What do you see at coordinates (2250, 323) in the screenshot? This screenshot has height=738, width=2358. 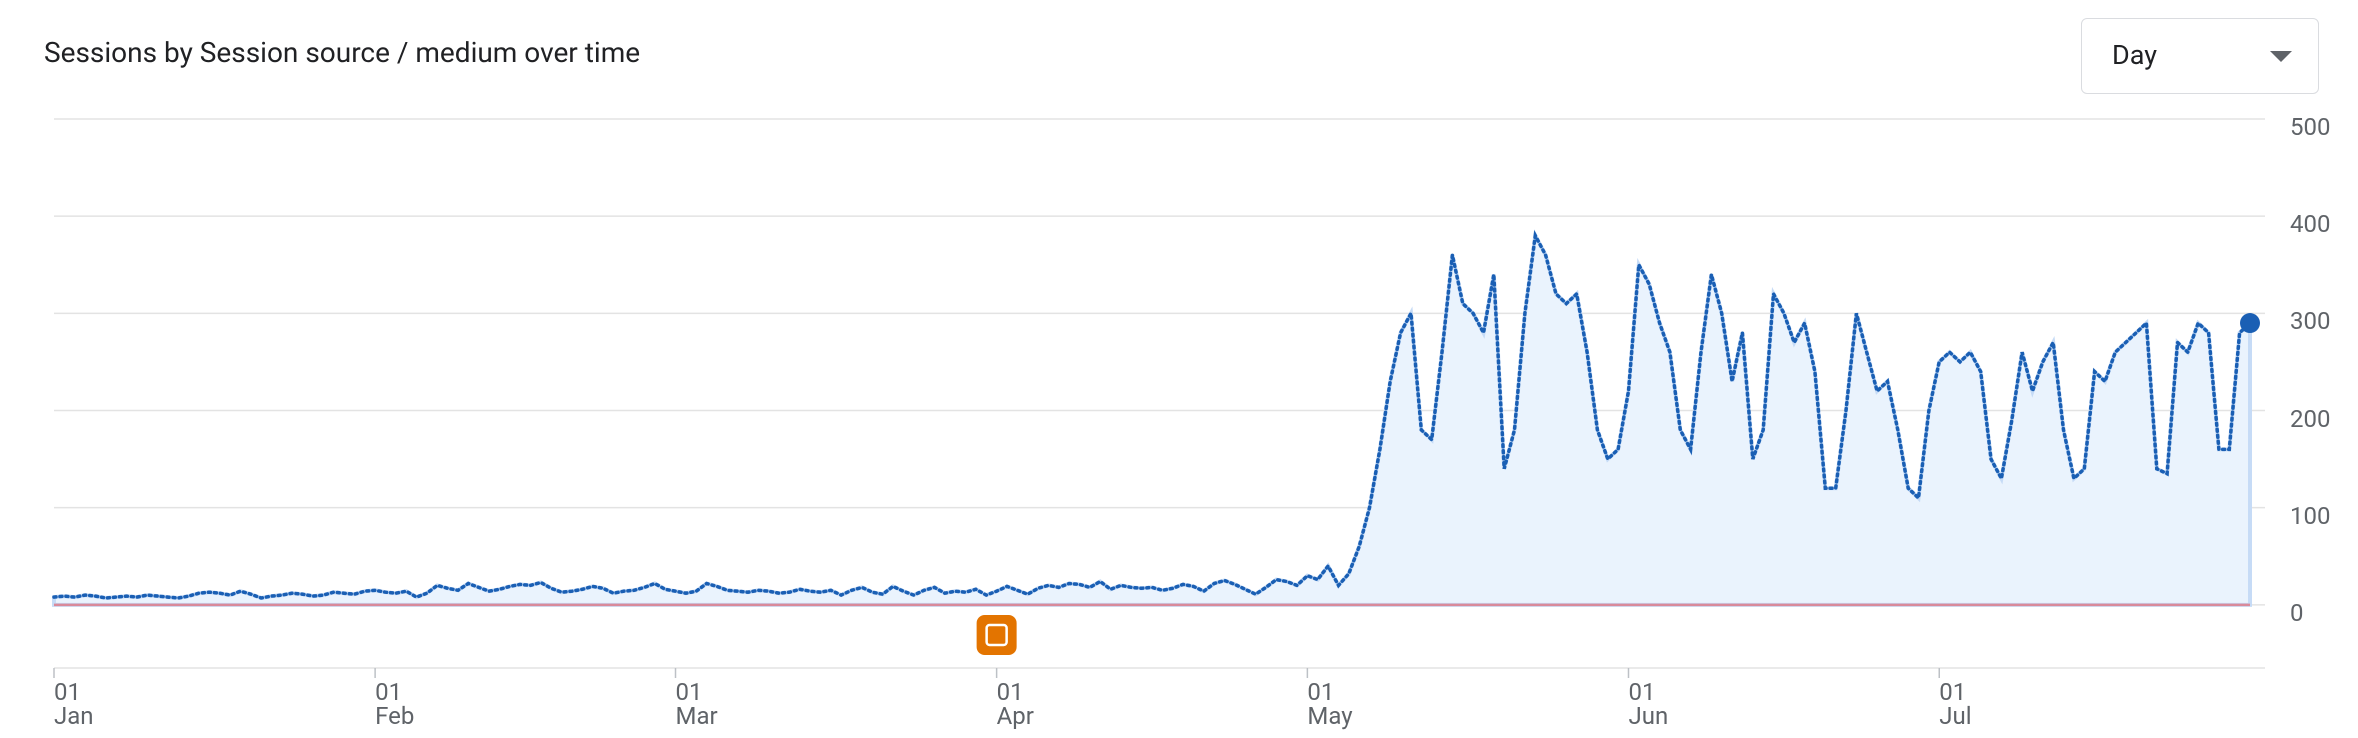 I see `end-marker` at bounding box center [2250, 323].